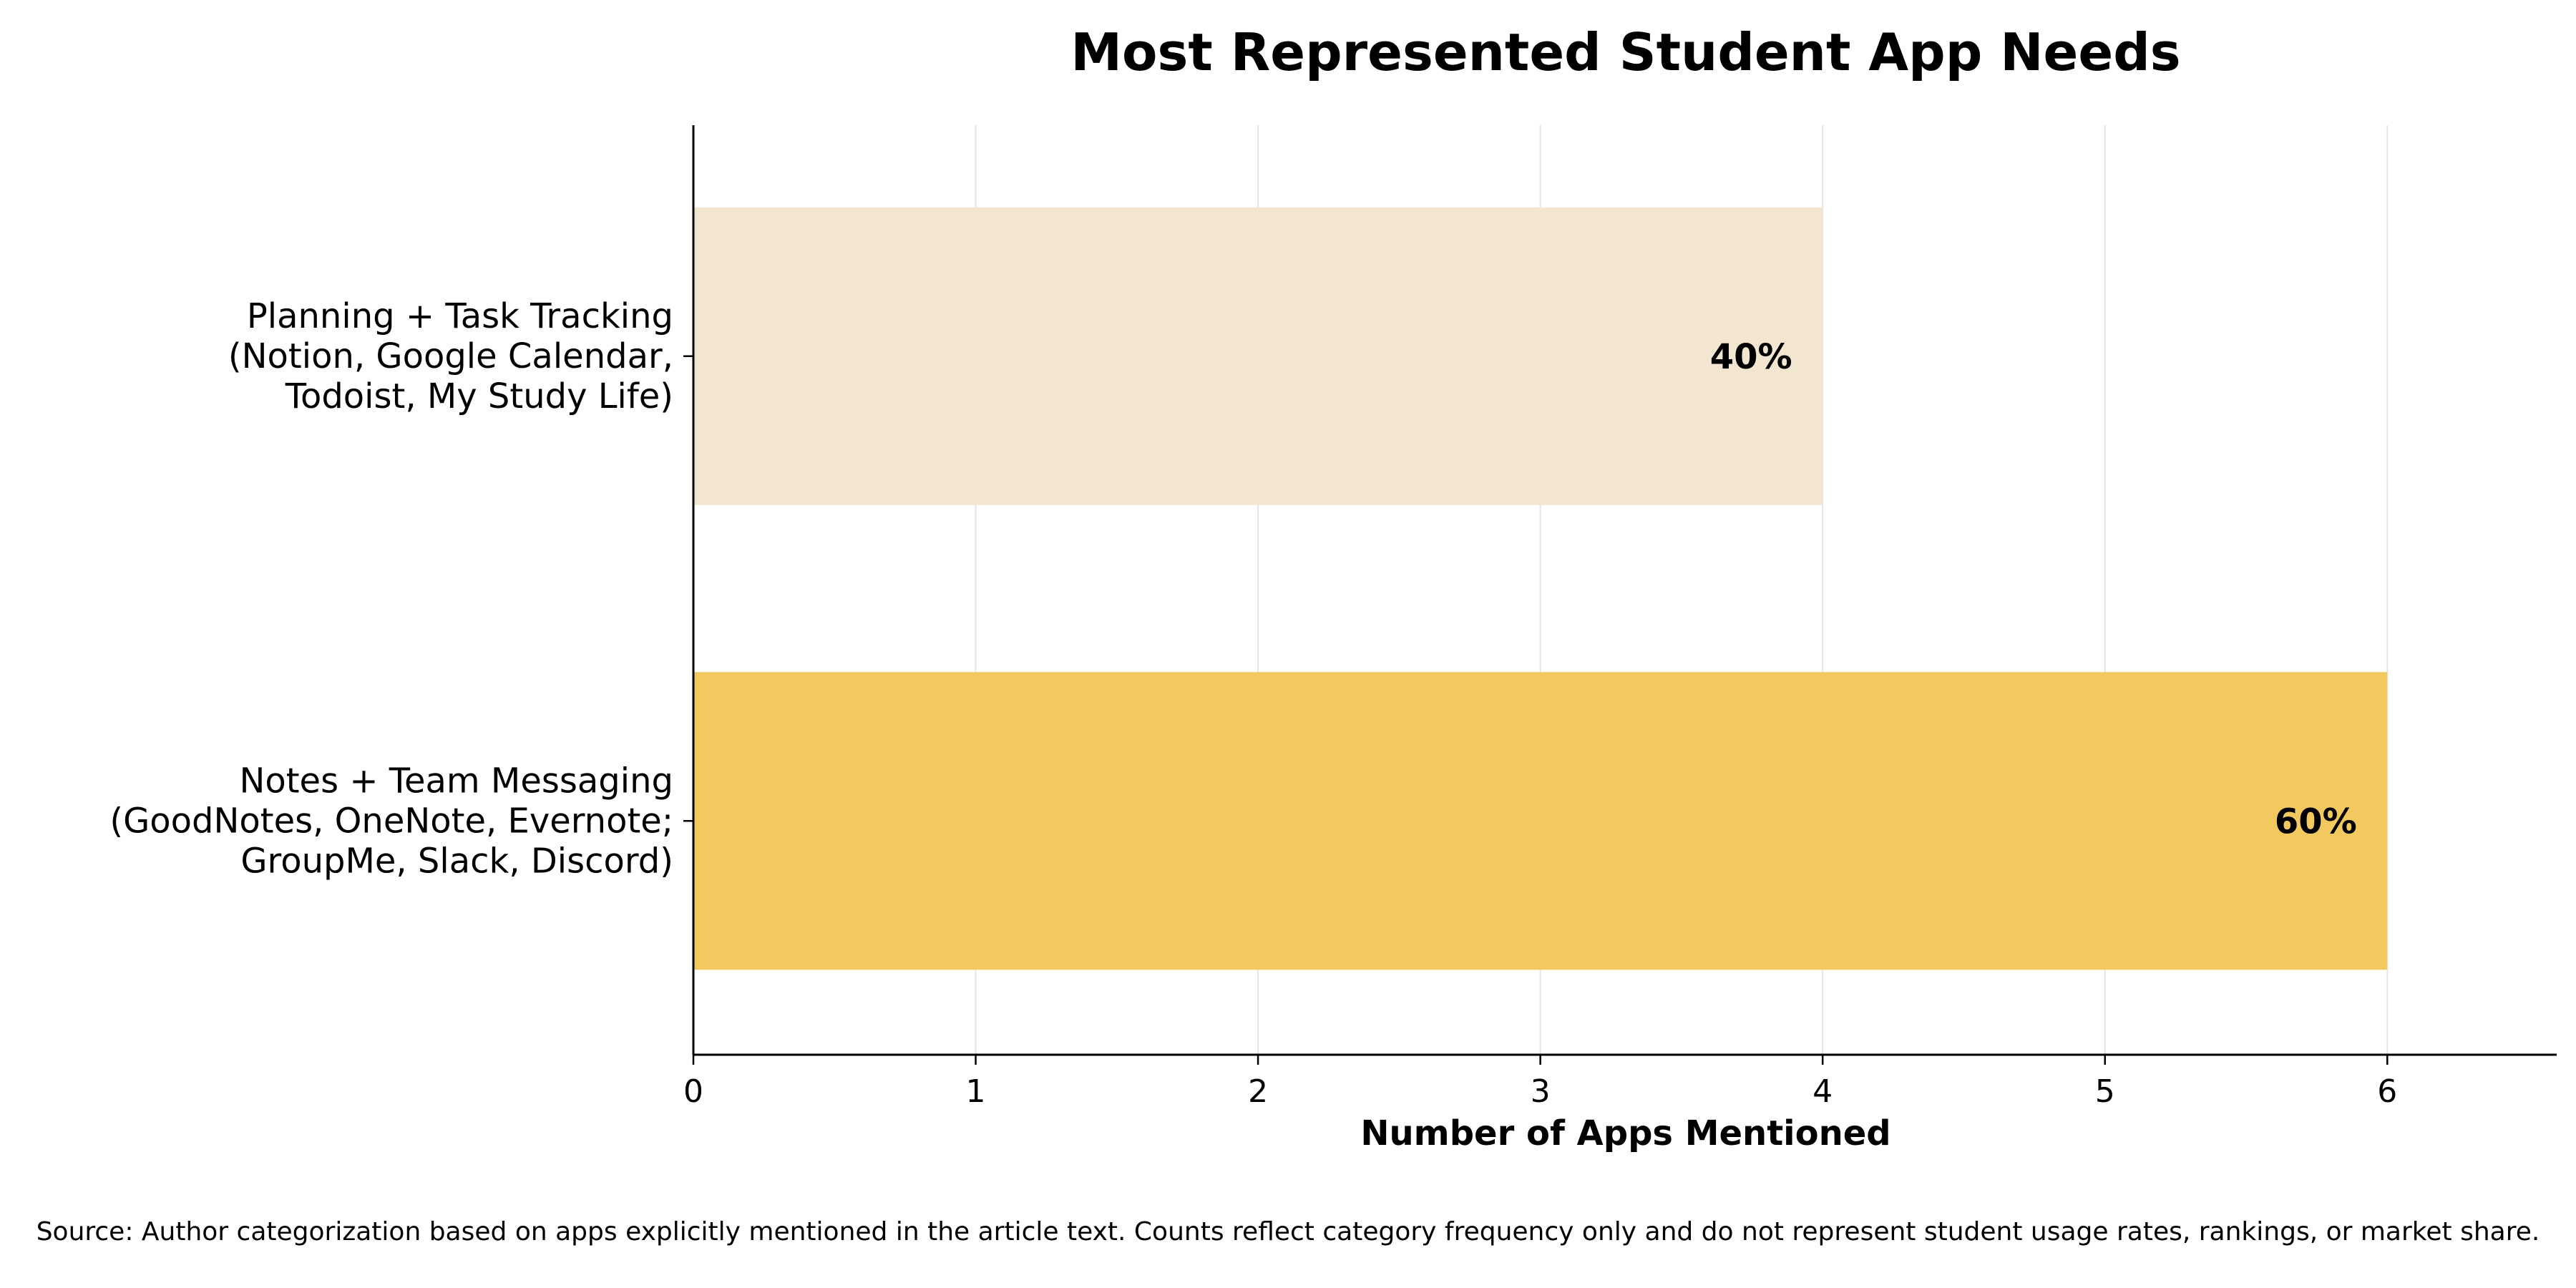  I want to click on y-category-label-line: Planning + Task Tracking, so click(460, 316).